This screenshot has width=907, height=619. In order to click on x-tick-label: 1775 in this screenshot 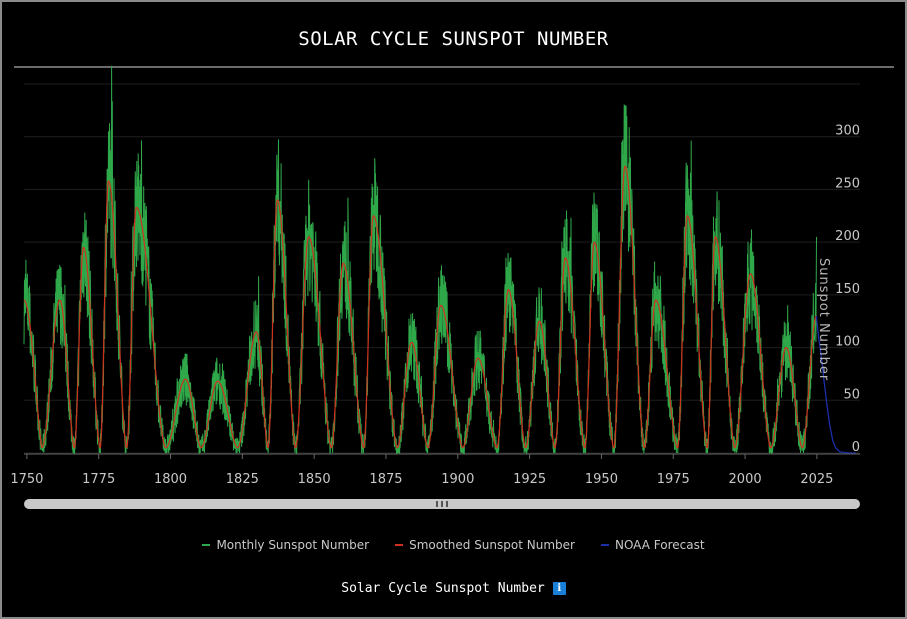, I will do `click(98, 479)`.